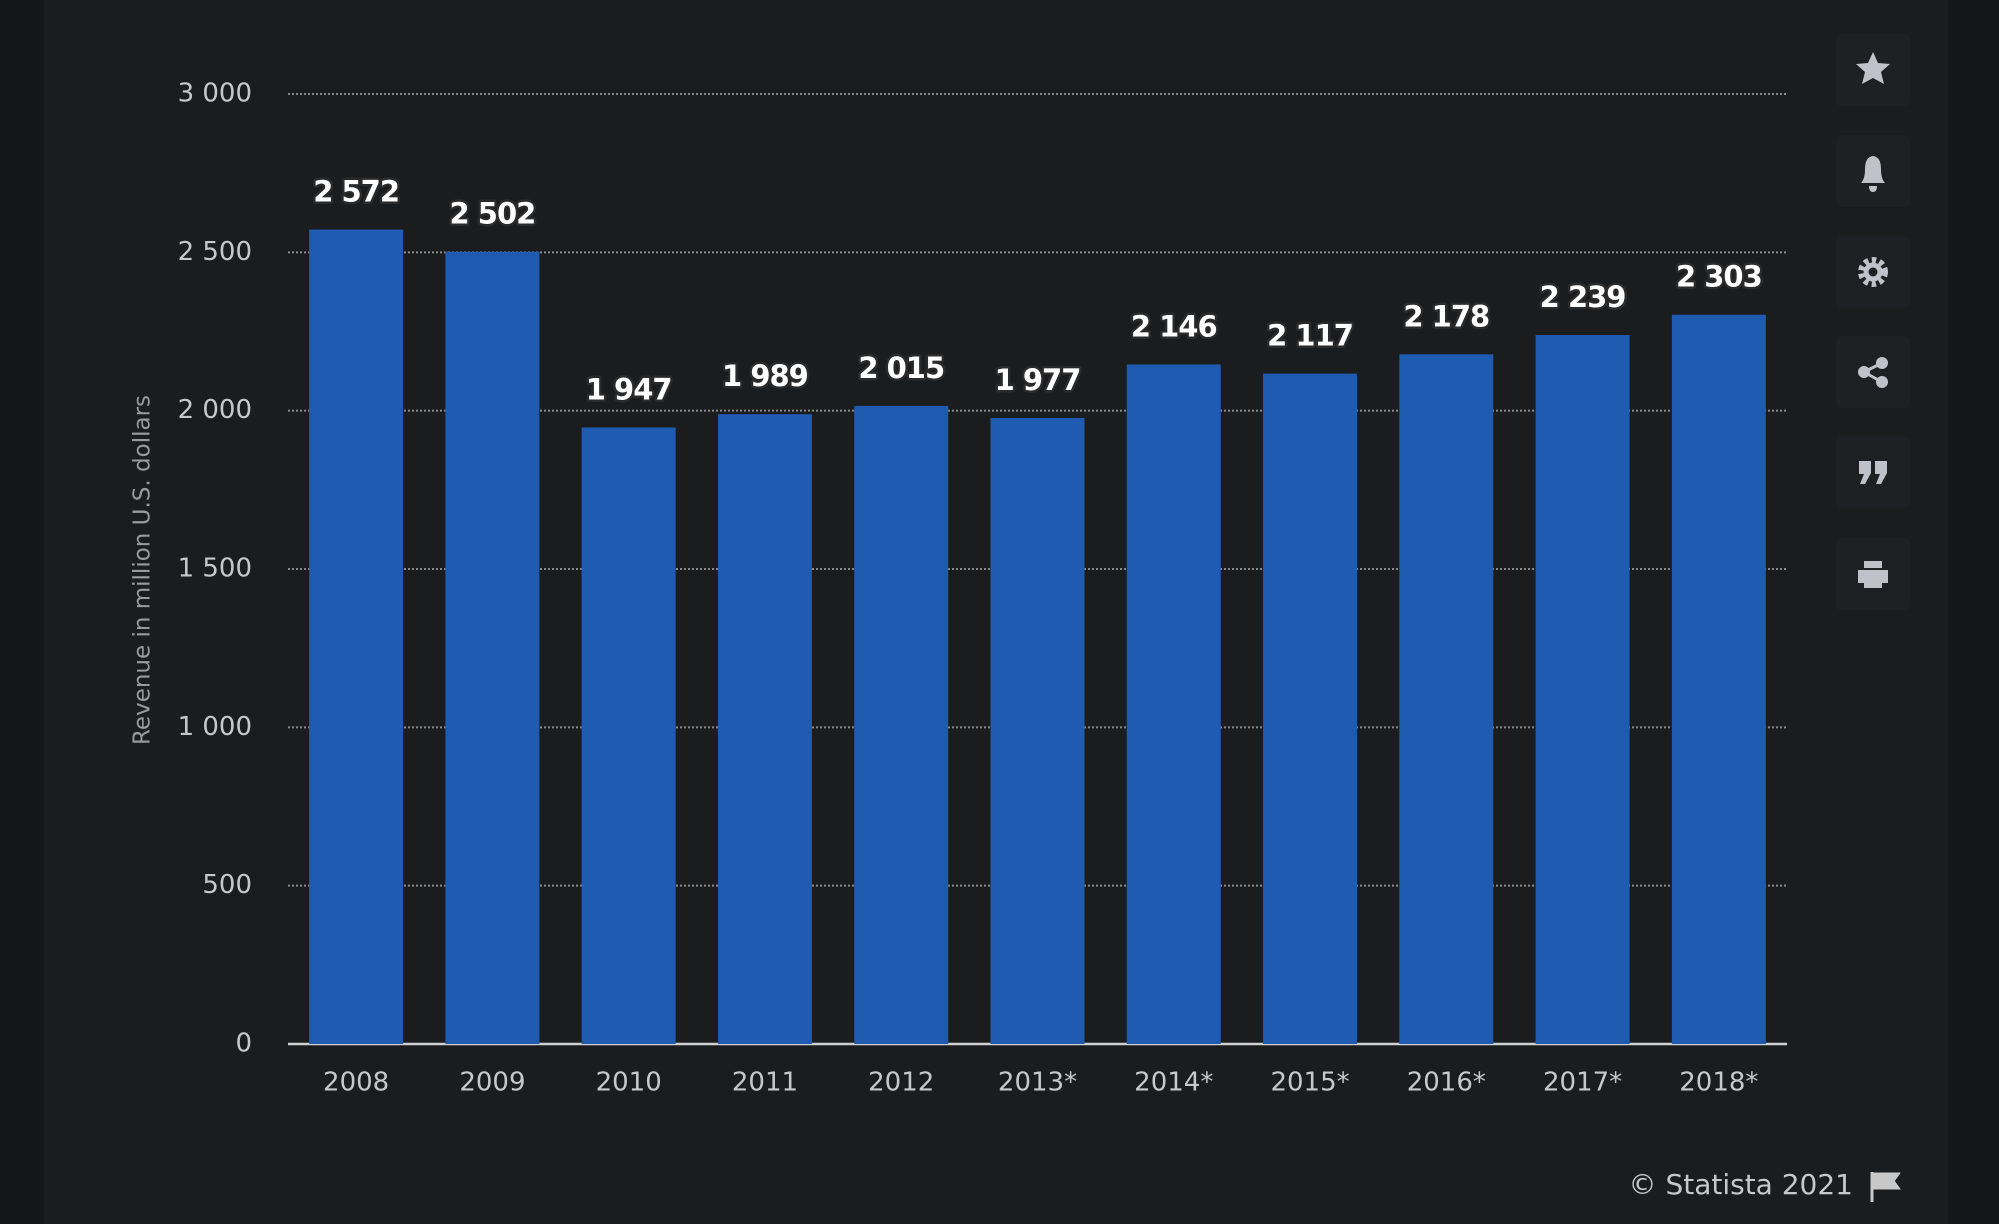  Describe the element at coordinates (143, 570) in the screenshot. I see `y-axis-label: Revenue in million U.S. dollars` at that location.